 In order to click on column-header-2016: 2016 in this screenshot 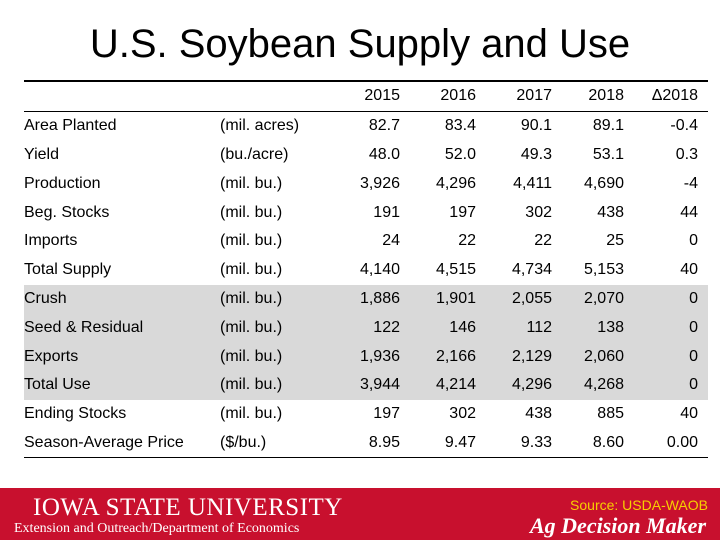, I will do `click(438, 97)`.